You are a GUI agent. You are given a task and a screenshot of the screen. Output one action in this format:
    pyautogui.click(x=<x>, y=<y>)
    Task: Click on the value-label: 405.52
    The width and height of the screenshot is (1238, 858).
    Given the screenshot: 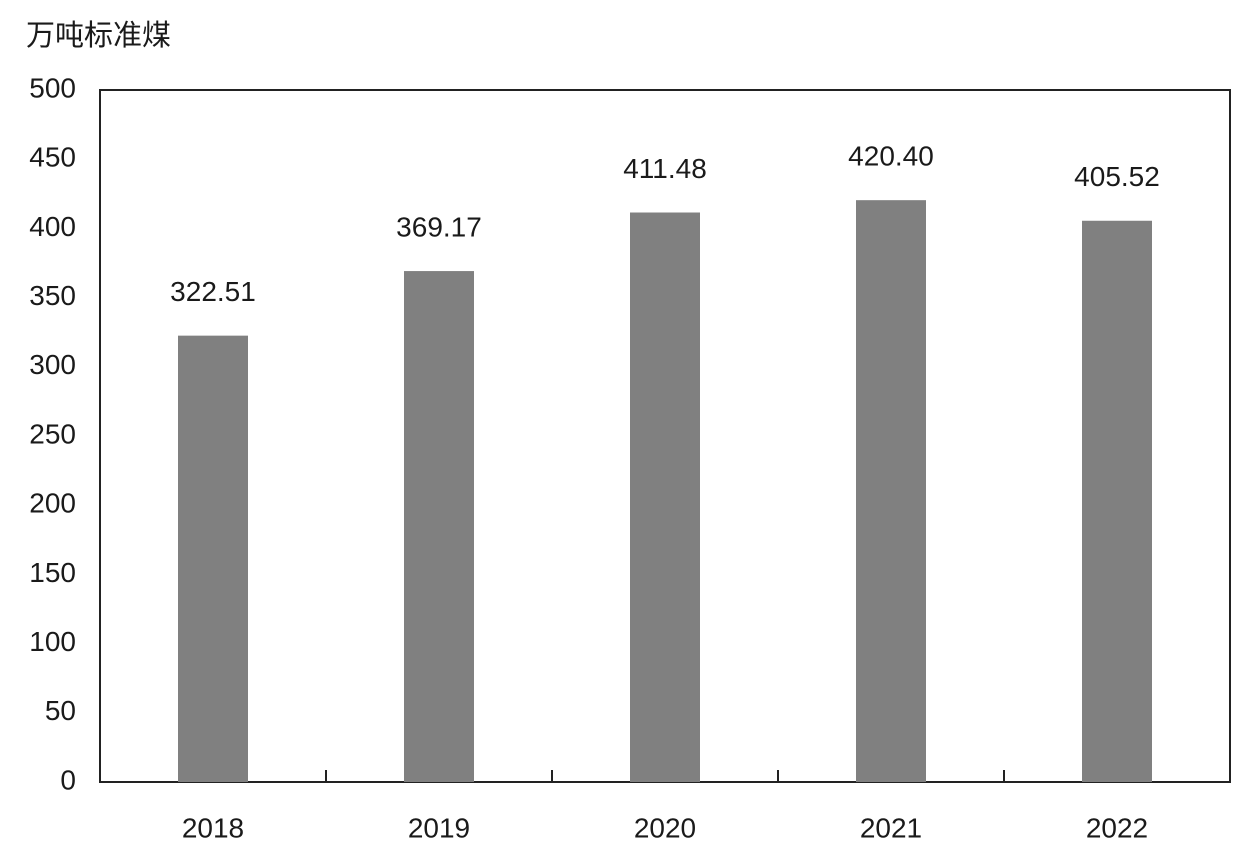 What is the action you would take?
    pyautogui.click(x=1117, y=176)
    